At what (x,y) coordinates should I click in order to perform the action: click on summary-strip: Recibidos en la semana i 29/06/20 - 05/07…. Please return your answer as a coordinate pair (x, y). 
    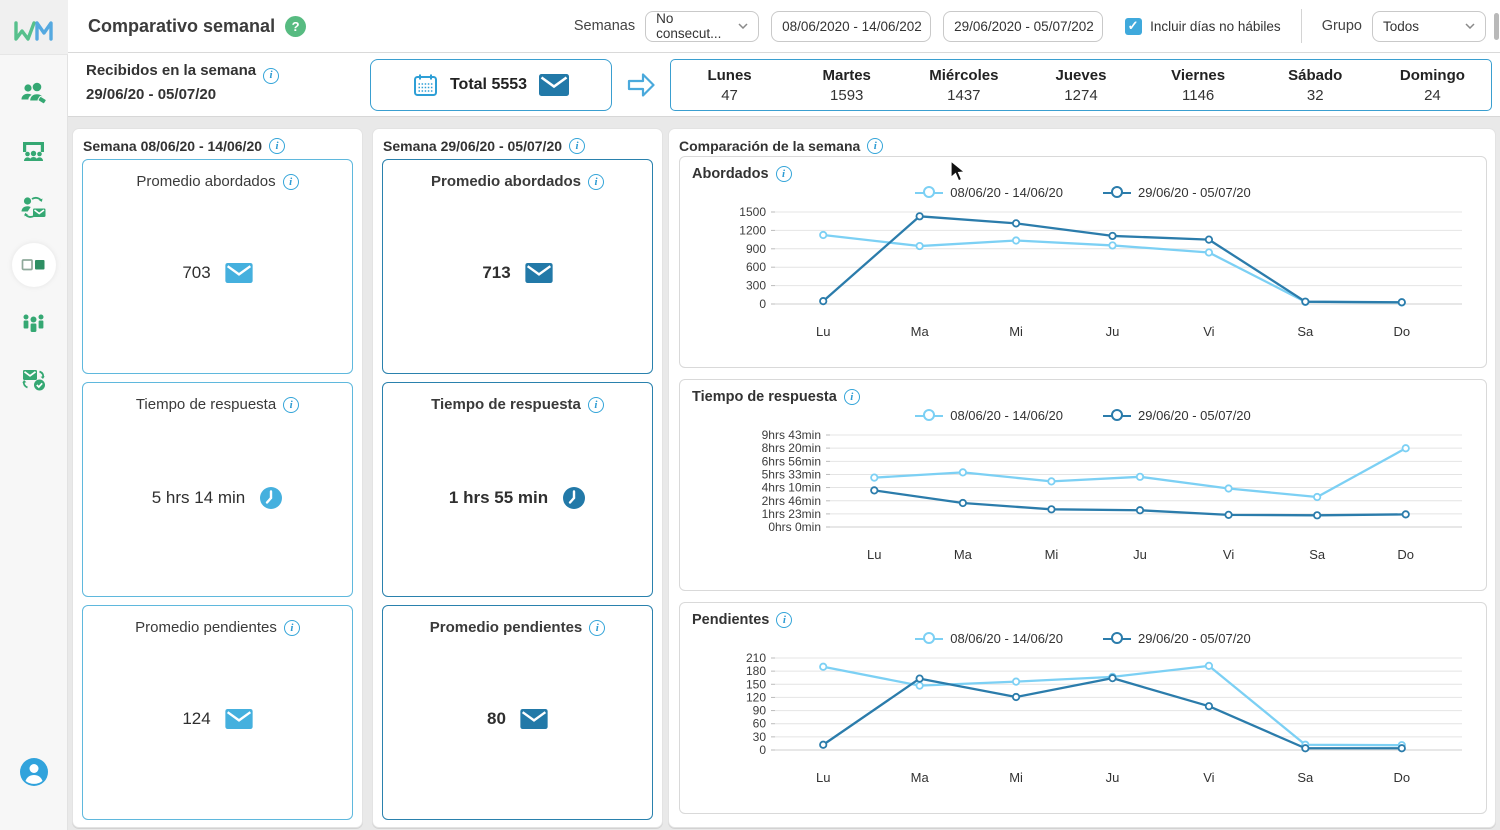
    Looking at the image, I should click on (784, 85).